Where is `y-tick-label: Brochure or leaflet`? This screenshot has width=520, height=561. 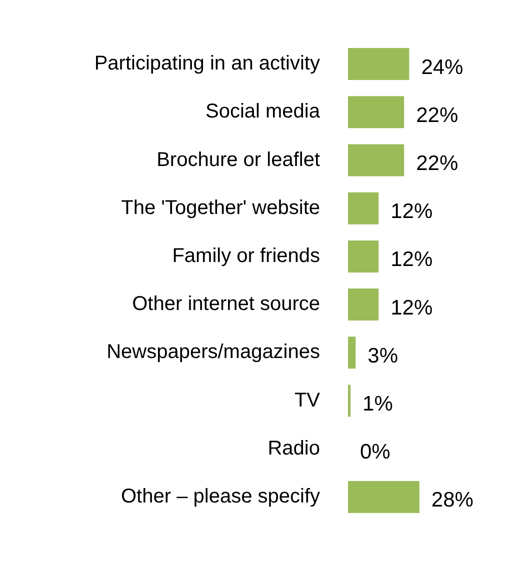
y-tick-label: Brochure or leaflet is located at coordinates (238, 159).